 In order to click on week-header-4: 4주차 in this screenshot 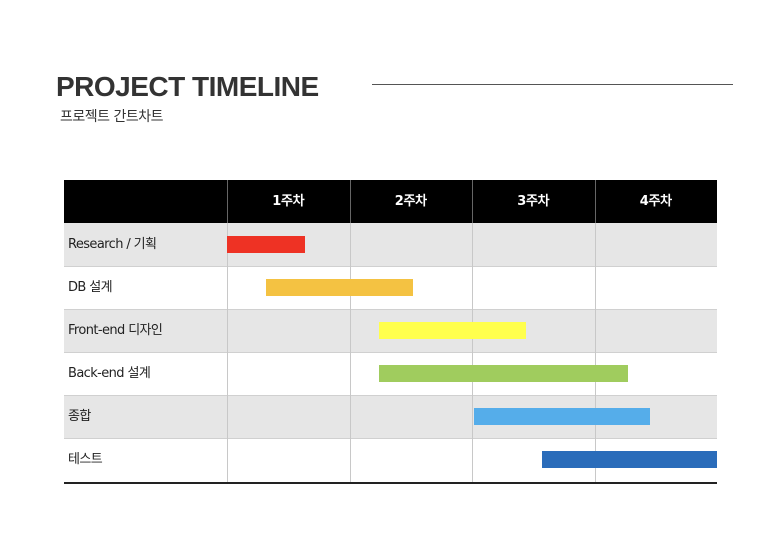, I will do `click(655, 201)`.